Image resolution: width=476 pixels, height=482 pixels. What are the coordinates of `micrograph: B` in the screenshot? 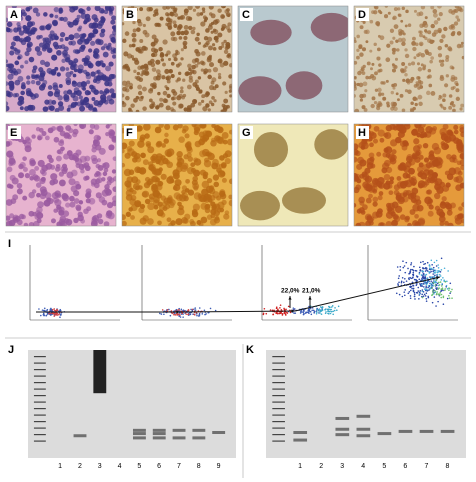 It's located at (177, 59).